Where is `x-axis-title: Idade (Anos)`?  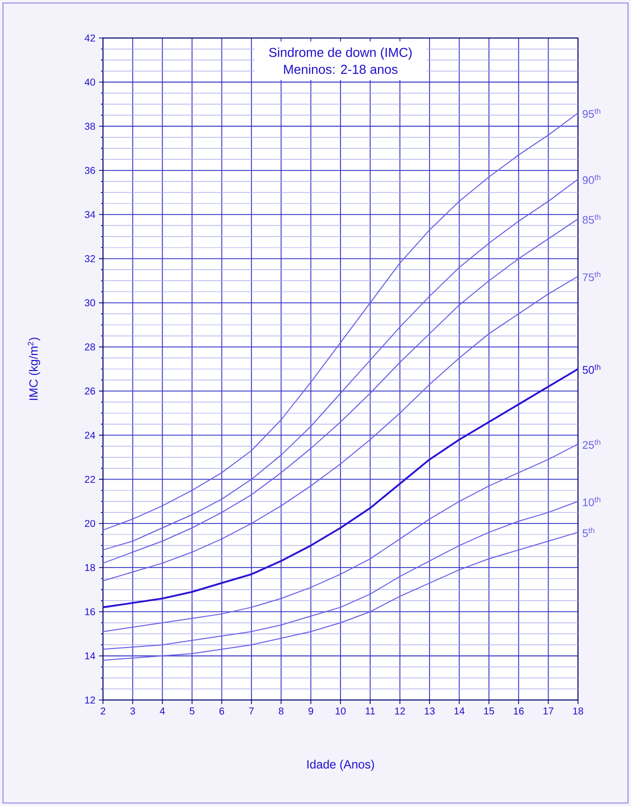
x-axis-title: Idade (Anos) is located at coordinates (340, 765).